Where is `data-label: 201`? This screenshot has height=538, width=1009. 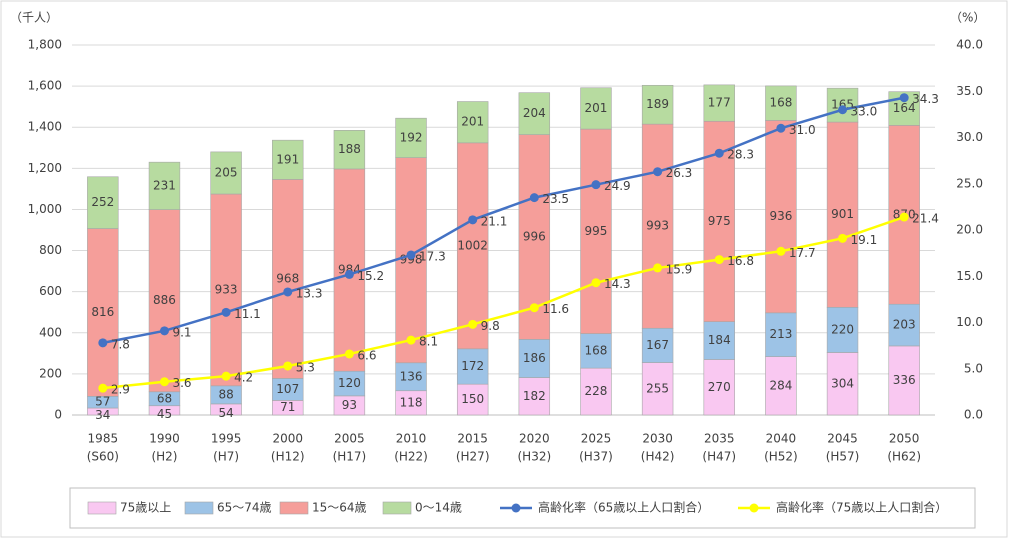
data-label: 201 is located at coordinates (596, 108).